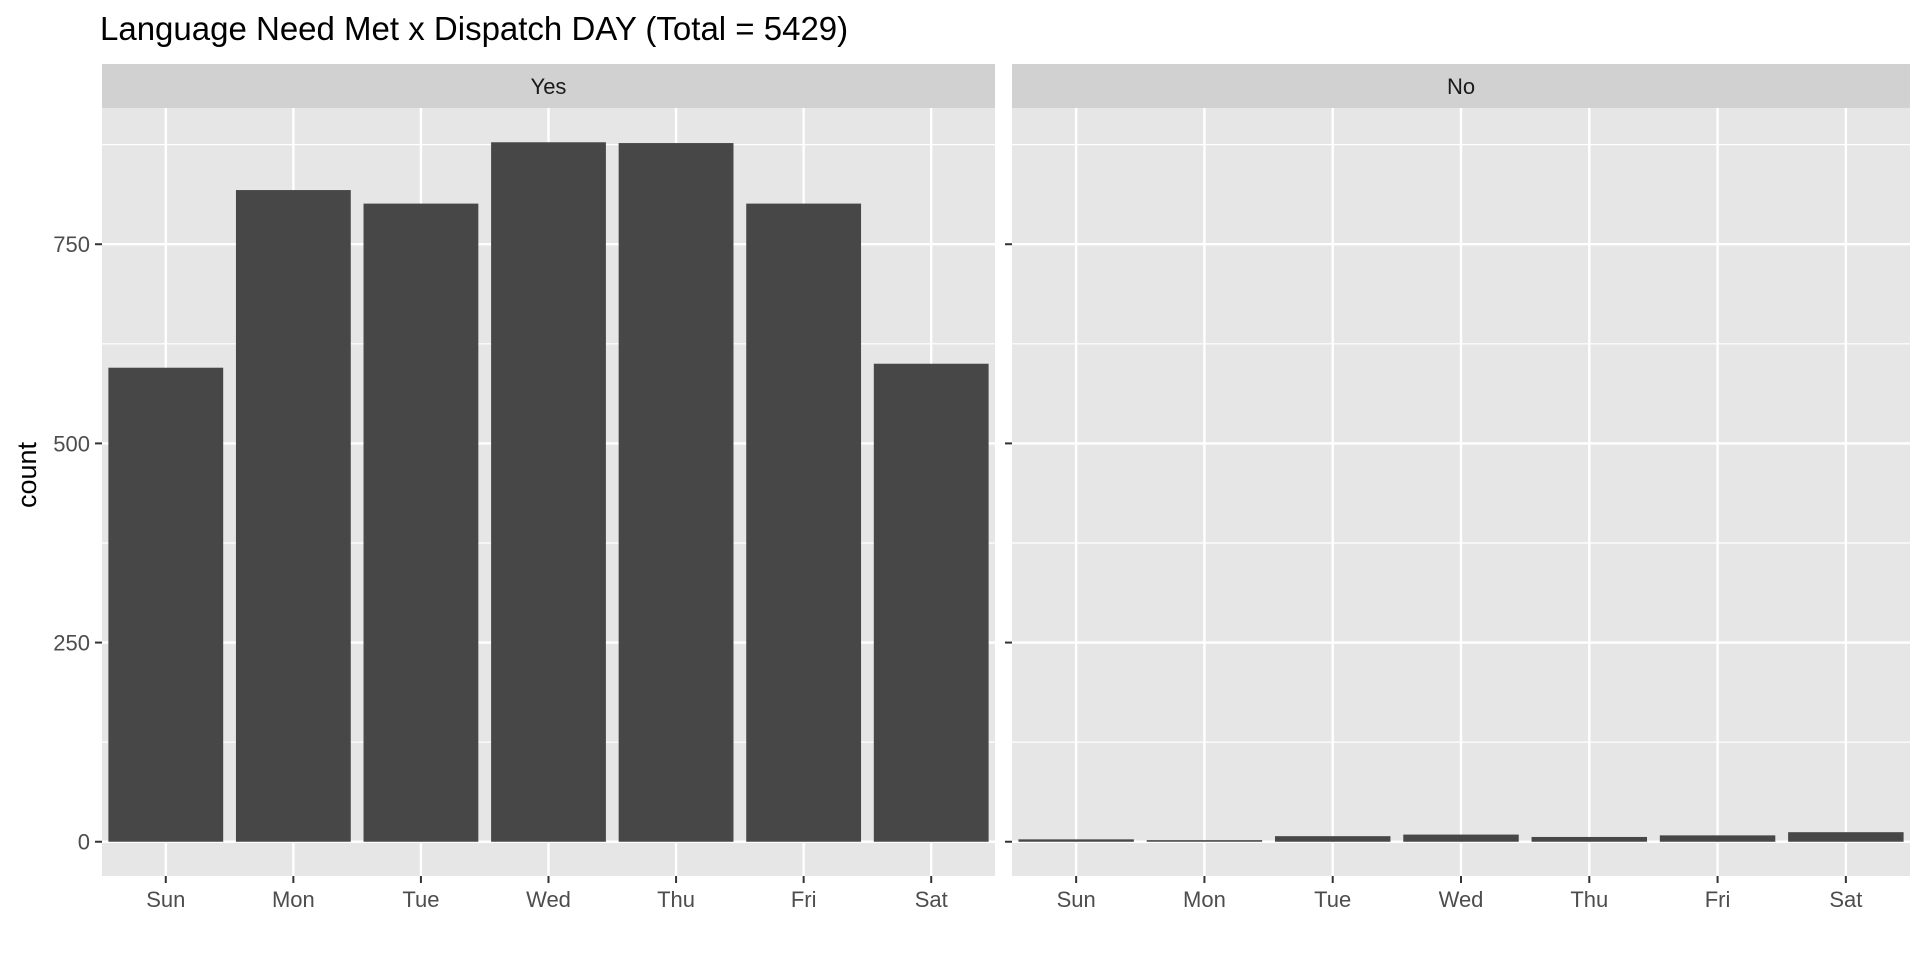 The image size is (1920, 960). I want to click on y-tick-label: 250, so click(71, 643).